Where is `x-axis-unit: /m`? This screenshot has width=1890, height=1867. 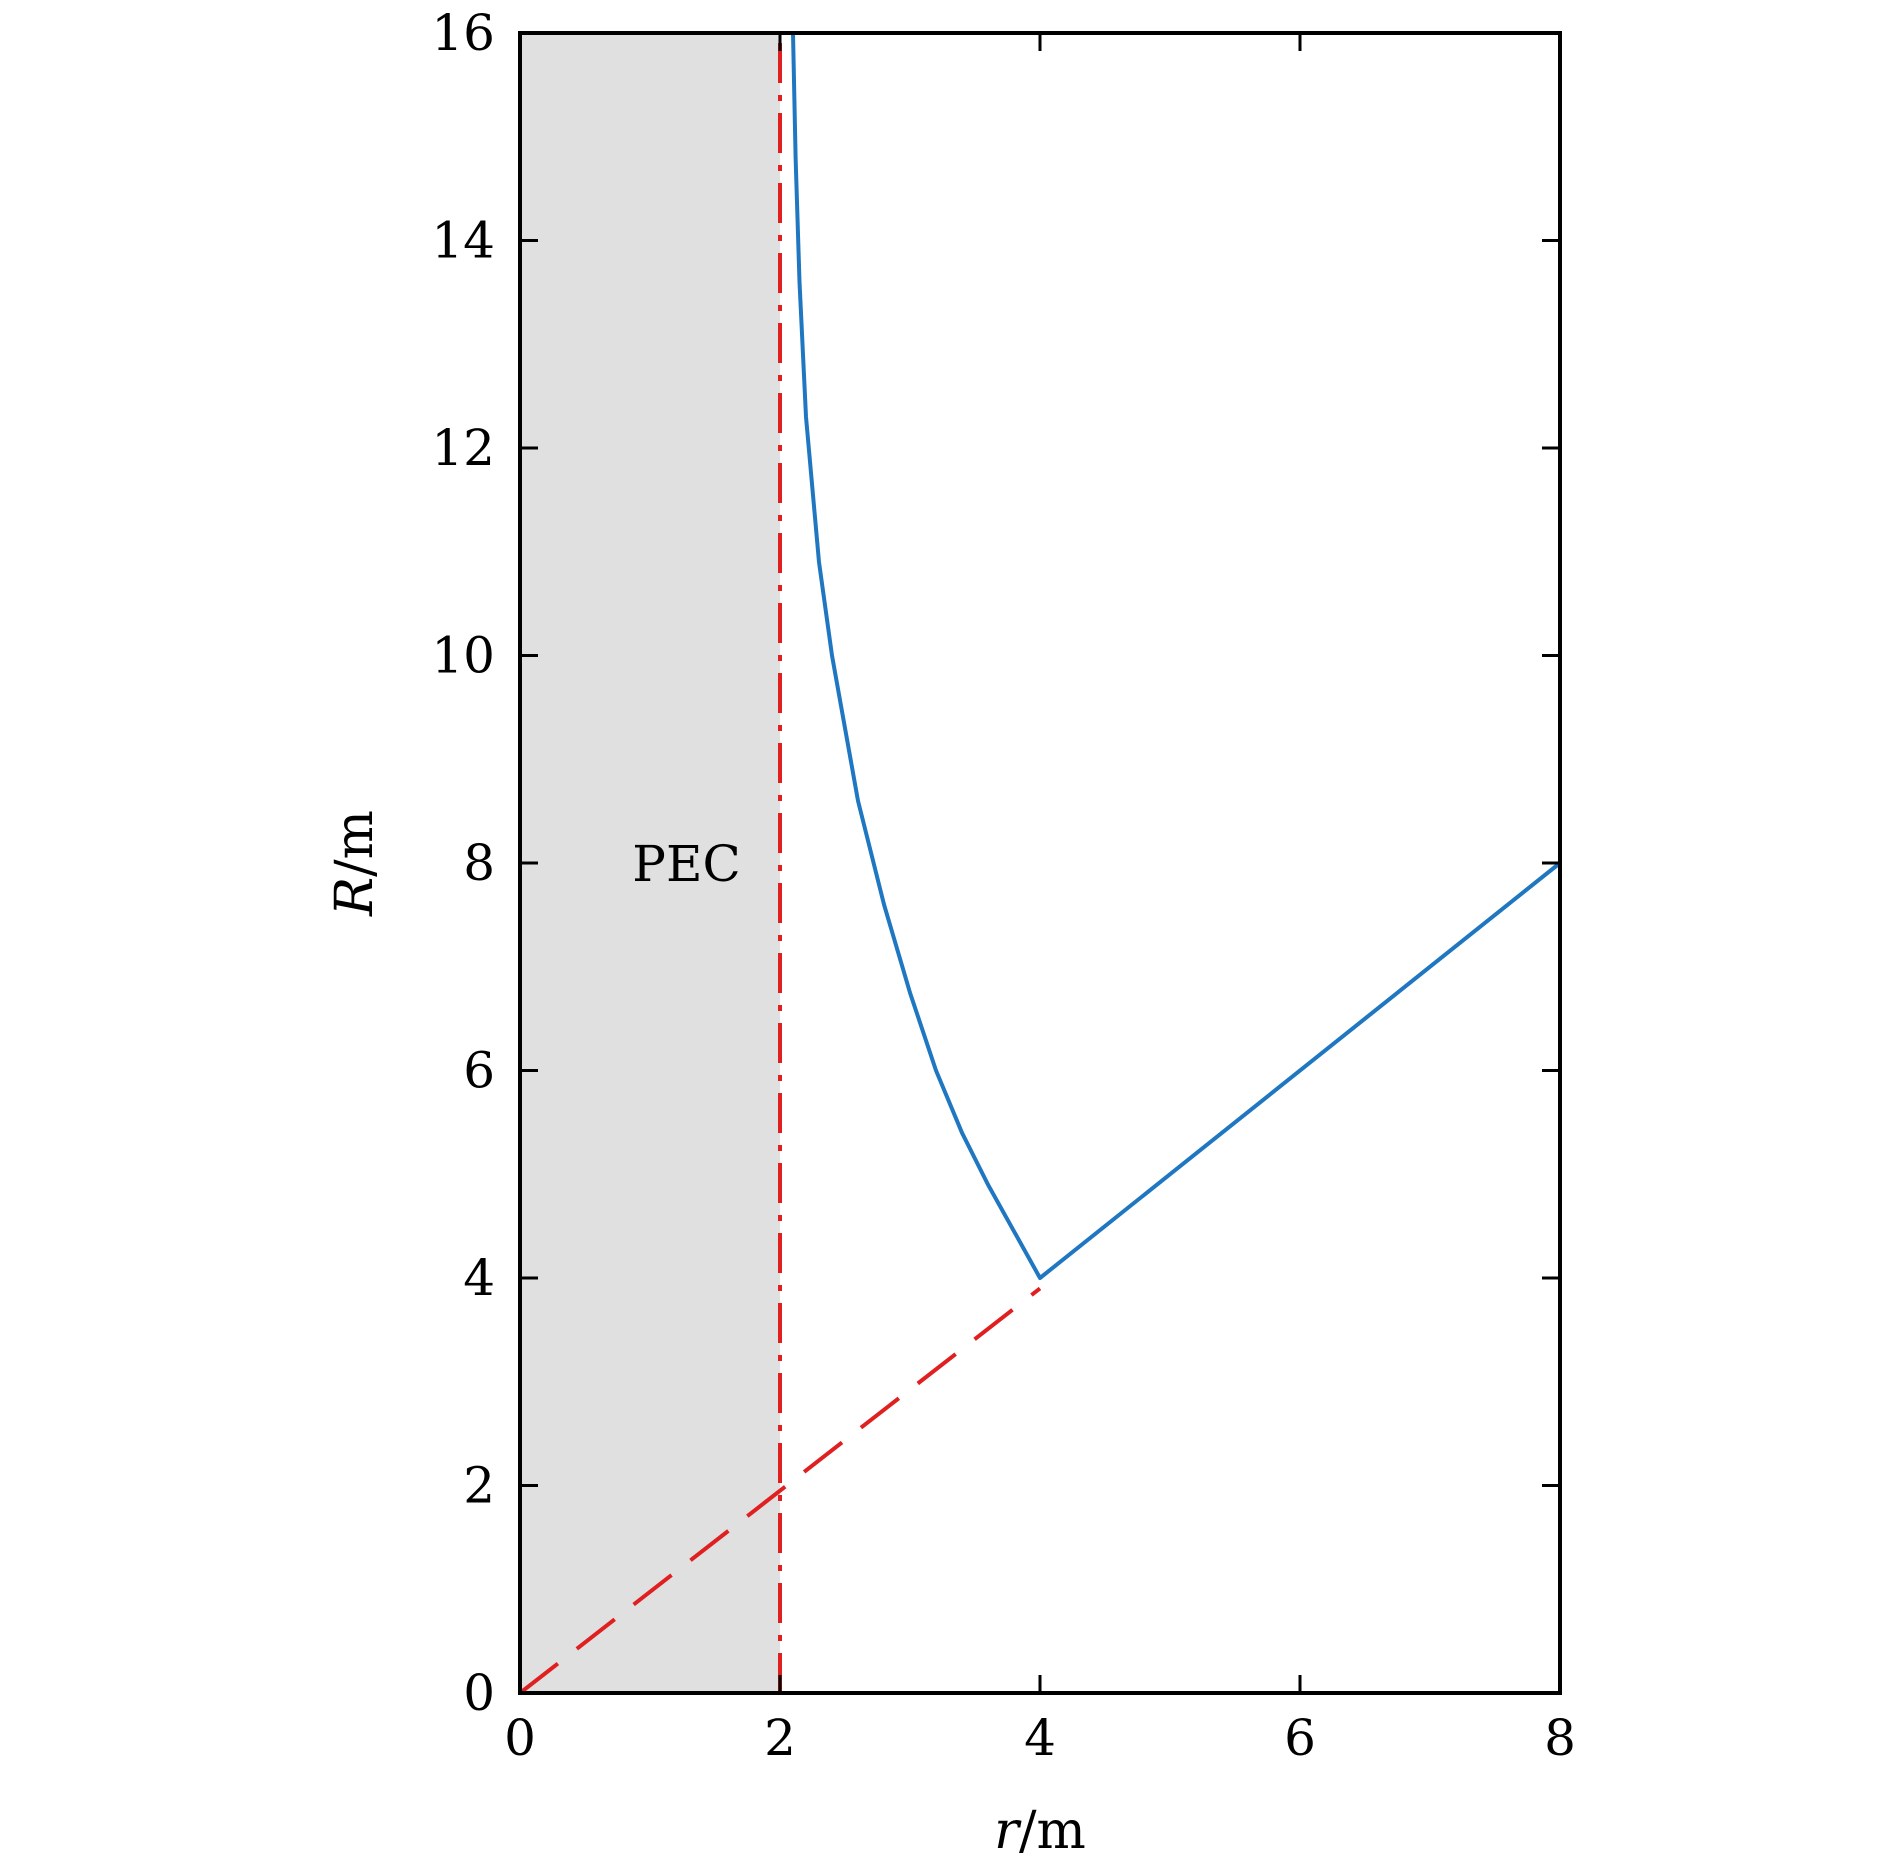 x-axis-unit: /m is located at coordinates (1052, 1831).